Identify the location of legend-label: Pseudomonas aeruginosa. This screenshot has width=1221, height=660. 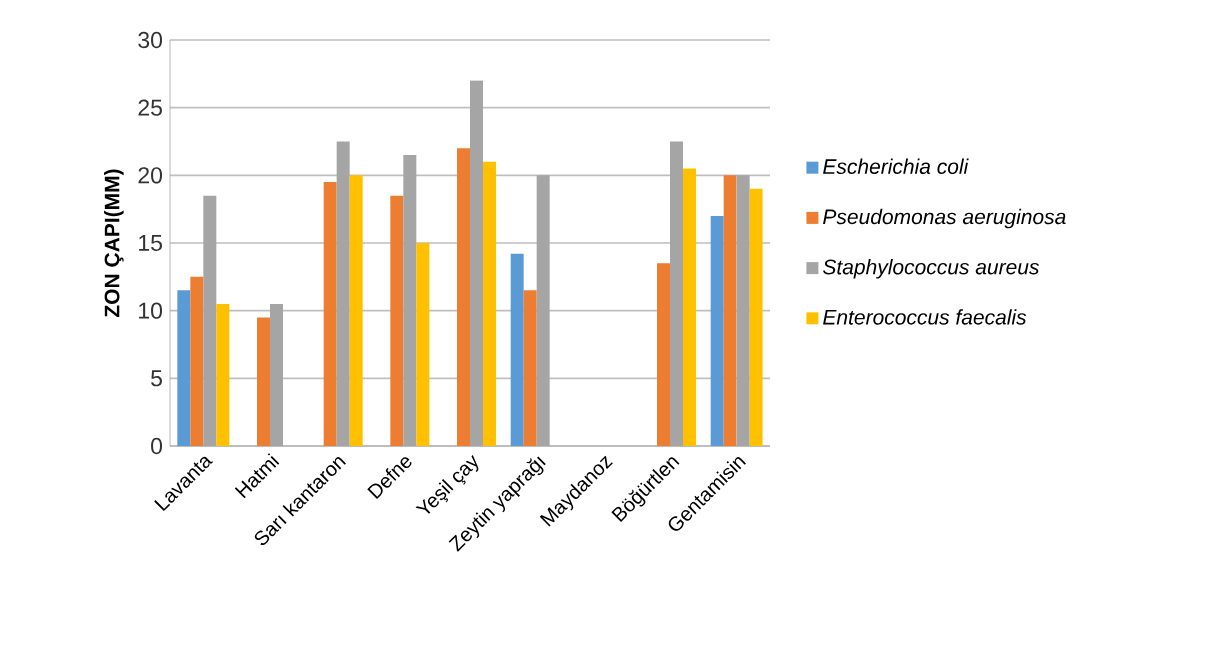
(944, 218).